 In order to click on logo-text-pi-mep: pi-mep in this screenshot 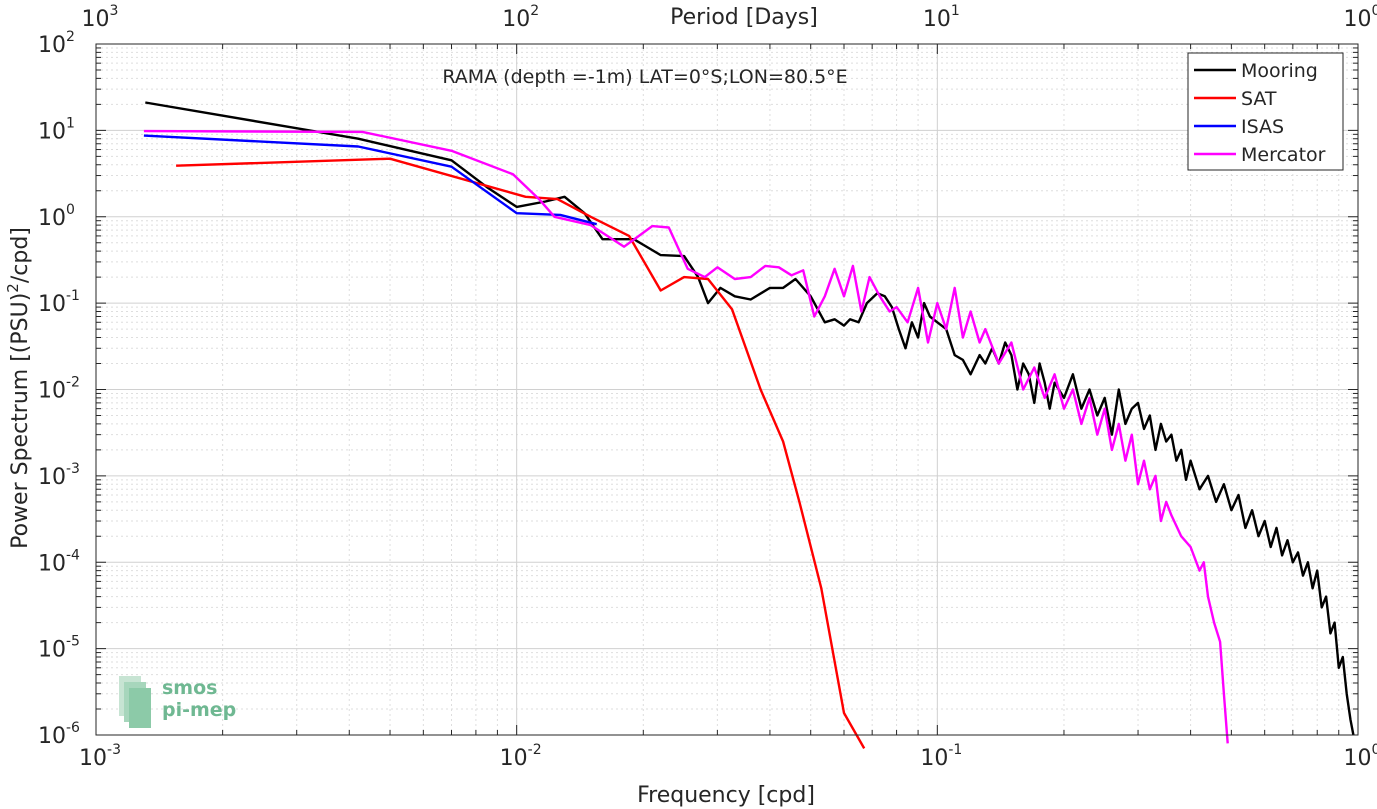, I will do `click(199, 710)`.